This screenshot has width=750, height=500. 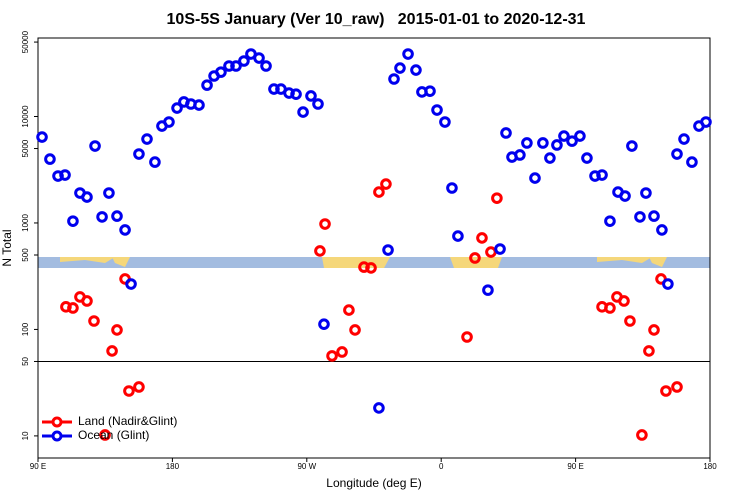 I want to click on y-tick-label: 50000, so click(x=25, y=41).